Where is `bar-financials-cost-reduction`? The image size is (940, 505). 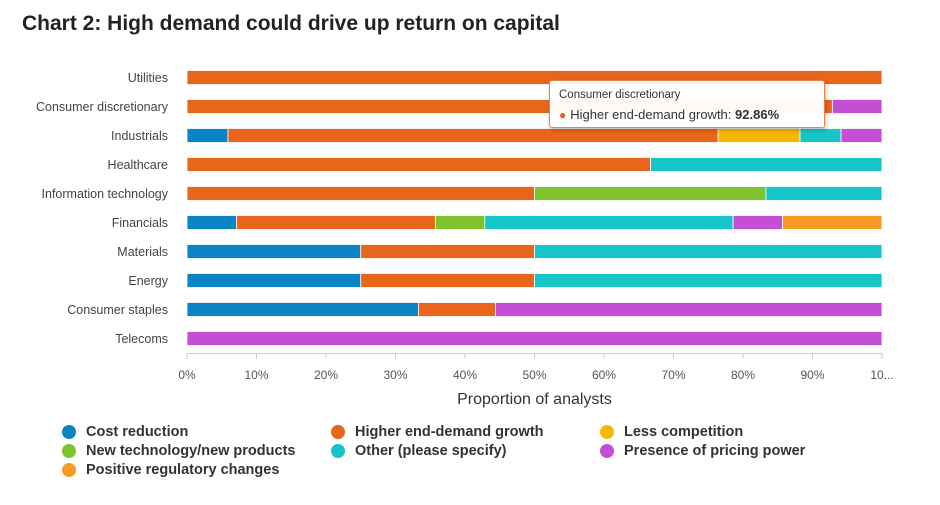
bar-financials-cost-reduction is located at coordinates (211, 222).